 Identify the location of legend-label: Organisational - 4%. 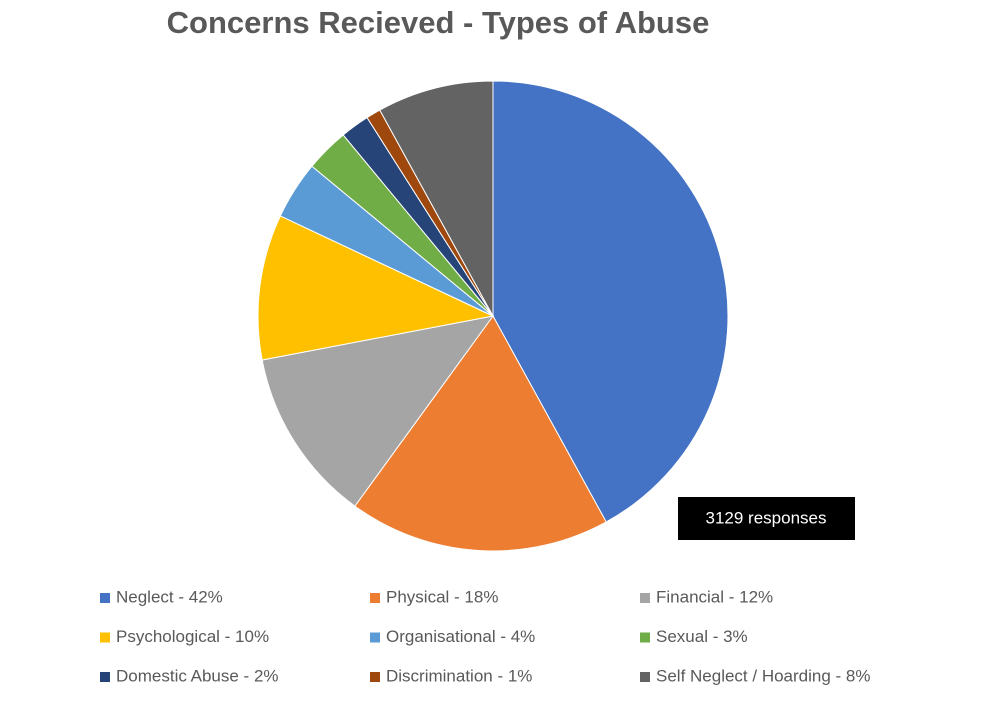
(460, 636).